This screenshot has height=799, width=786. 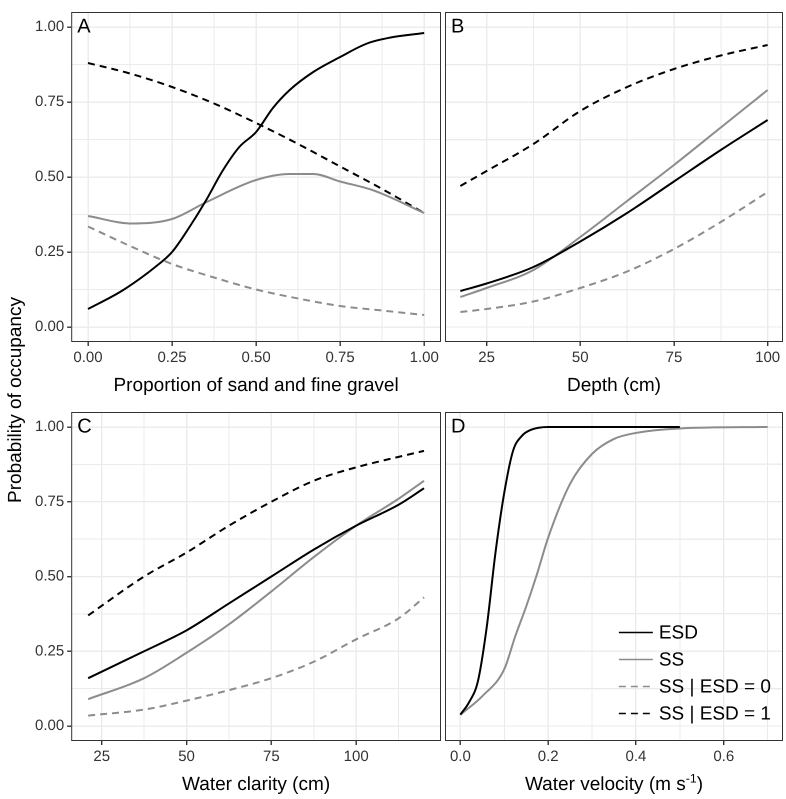 What do you see at coordinates (457, 27) in the screenshot?
I see `annotation: B` at bounding box center [457, 27].